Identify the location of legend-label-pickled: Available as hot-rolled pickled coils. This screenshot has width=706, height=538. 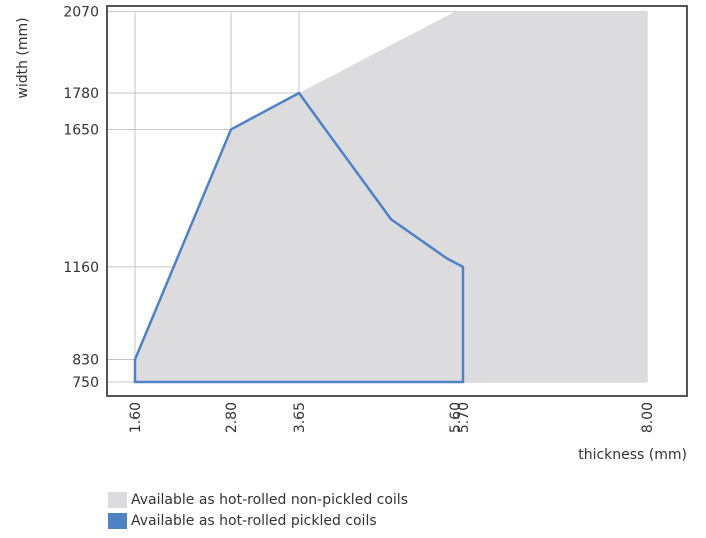
(254, 520).